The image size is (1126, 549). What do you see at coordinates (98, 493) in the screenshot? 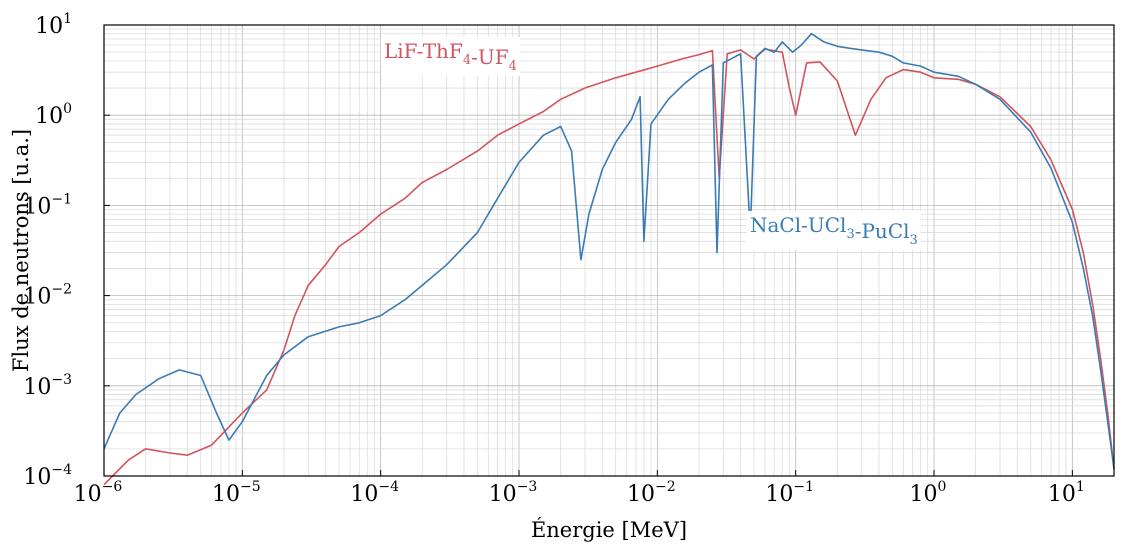
I see `x-tick-label: 10⁻⁶` at bounding box center [98, 493].